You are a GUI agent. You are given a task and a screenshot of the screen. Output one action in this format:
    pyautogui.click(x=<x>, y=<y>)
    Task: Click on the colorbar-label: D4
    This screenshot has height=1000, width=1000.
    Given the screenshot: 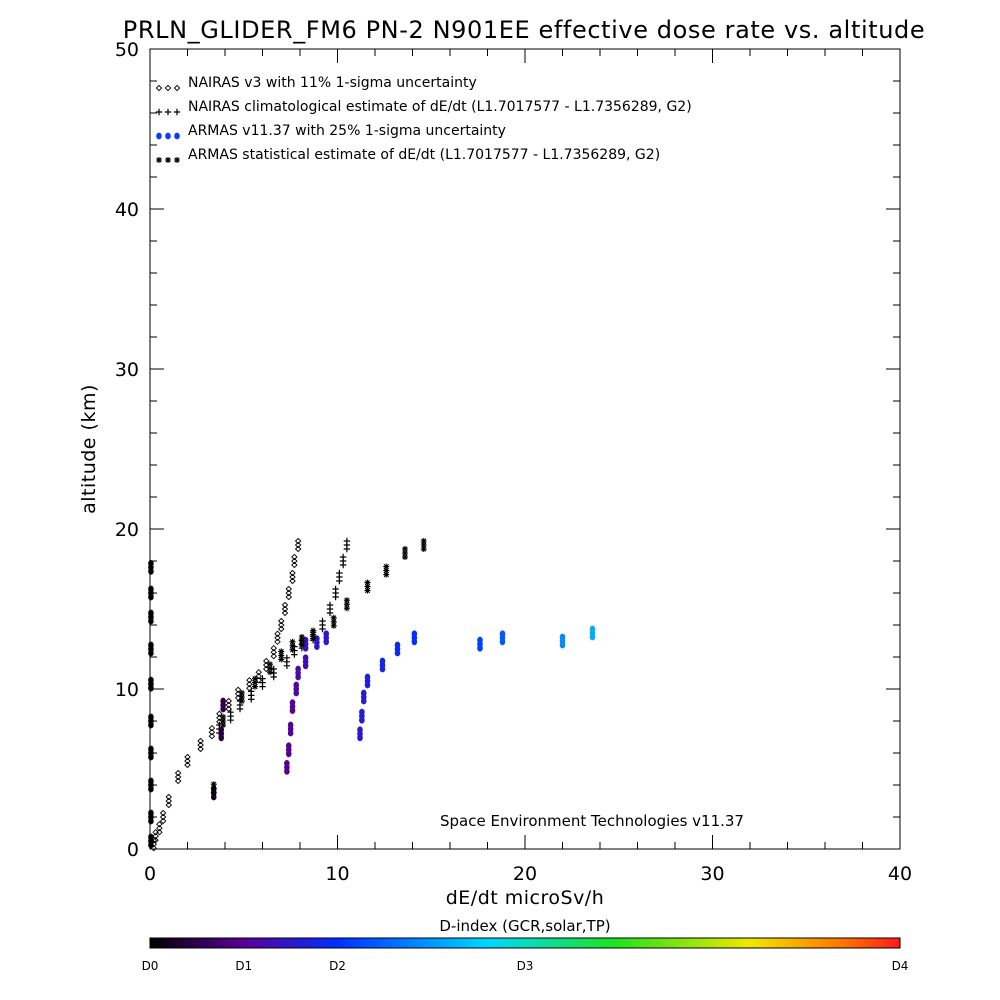 What is the action you would take?
    pyautogui.click(x=900, y=966)
    